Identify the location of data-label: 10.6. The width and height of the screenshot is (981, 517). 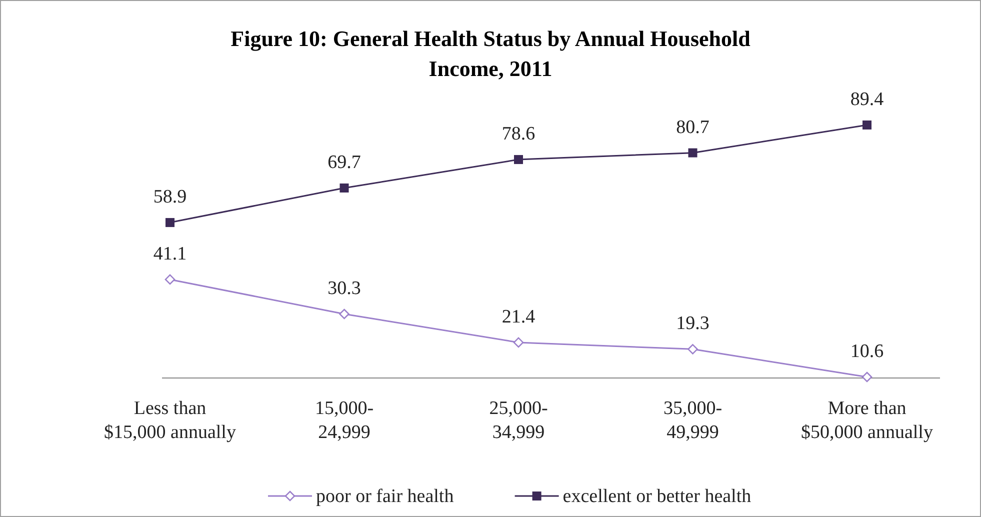
(867, 351).